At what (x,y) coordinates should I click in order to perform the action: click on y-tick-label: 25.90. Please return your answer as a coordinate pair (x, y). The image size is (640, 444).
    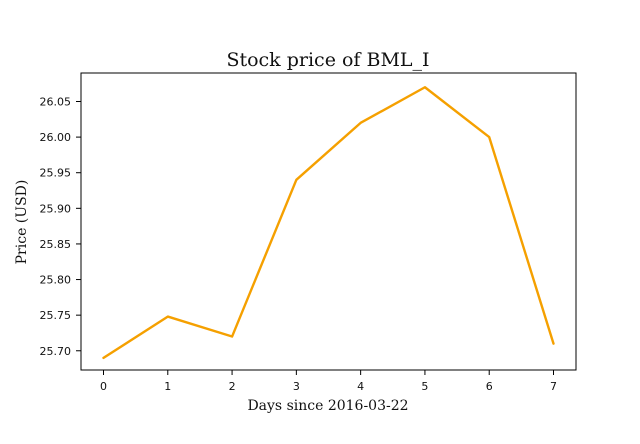
    Looking at the image, I should click on (56, 208).